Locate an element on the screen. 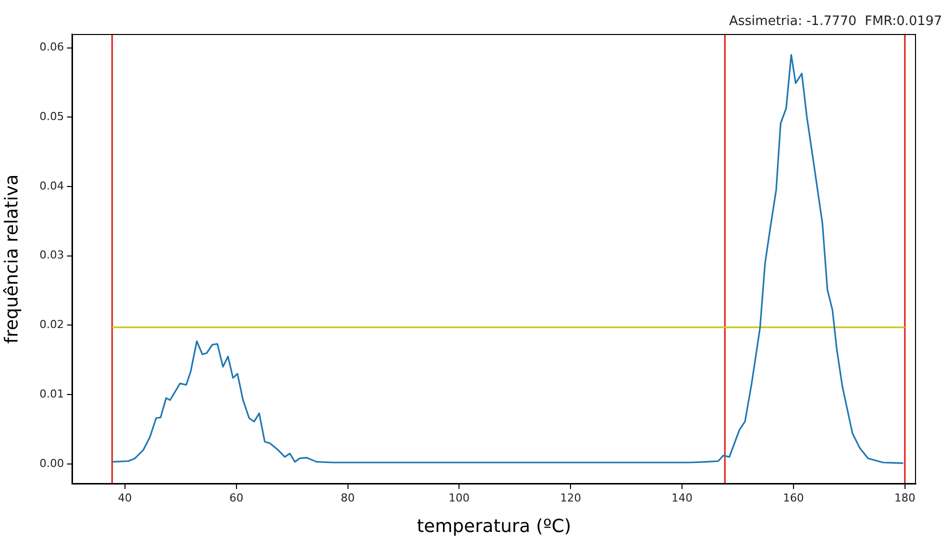 This screenshot has height=538, width=944. y-tick-label: 0.06 is located at coordinates (52, 47).